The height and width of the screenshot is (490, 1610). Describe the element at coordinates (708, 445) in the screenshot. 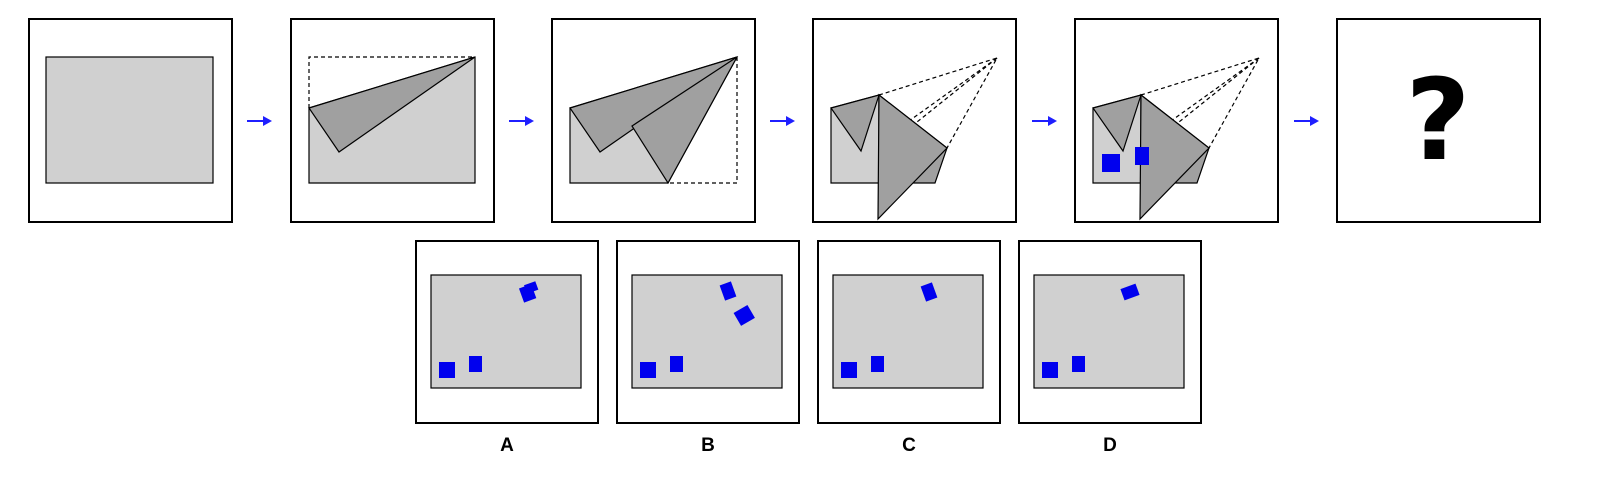

I see `option-b-label: B` at that location.